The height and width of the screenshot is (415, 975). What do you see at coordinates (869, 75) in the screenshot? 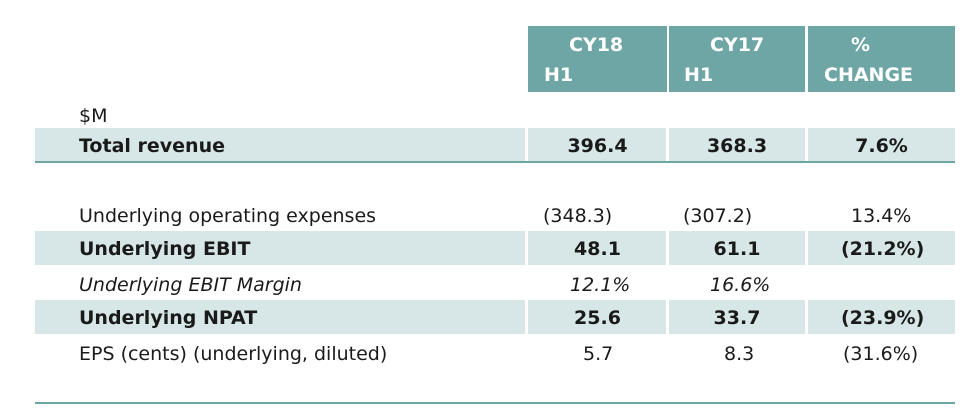
I see `header-change-line2: CHANGE` at bounding box center [869, 75].